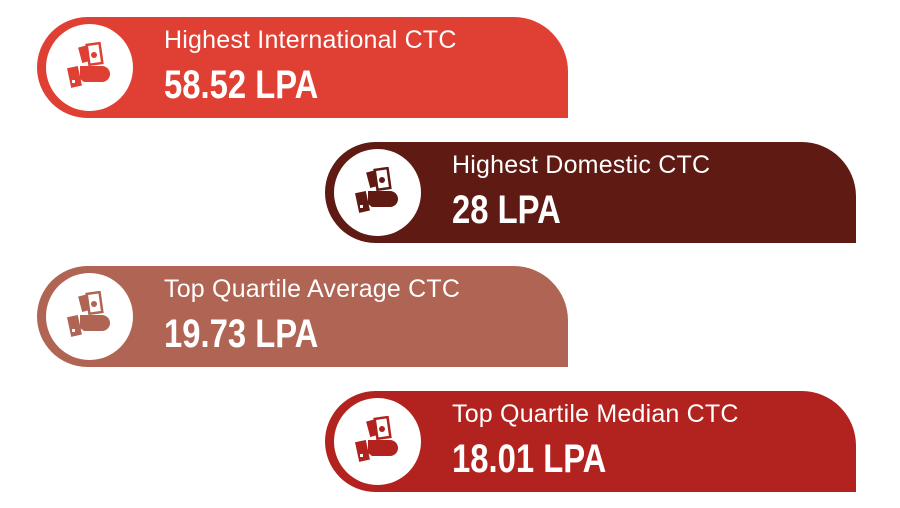 This screenshot has width=900, height=508. I want to click on ctc-card: Top Quartile Average CTC 19.73 LPA, so click(302, 316).